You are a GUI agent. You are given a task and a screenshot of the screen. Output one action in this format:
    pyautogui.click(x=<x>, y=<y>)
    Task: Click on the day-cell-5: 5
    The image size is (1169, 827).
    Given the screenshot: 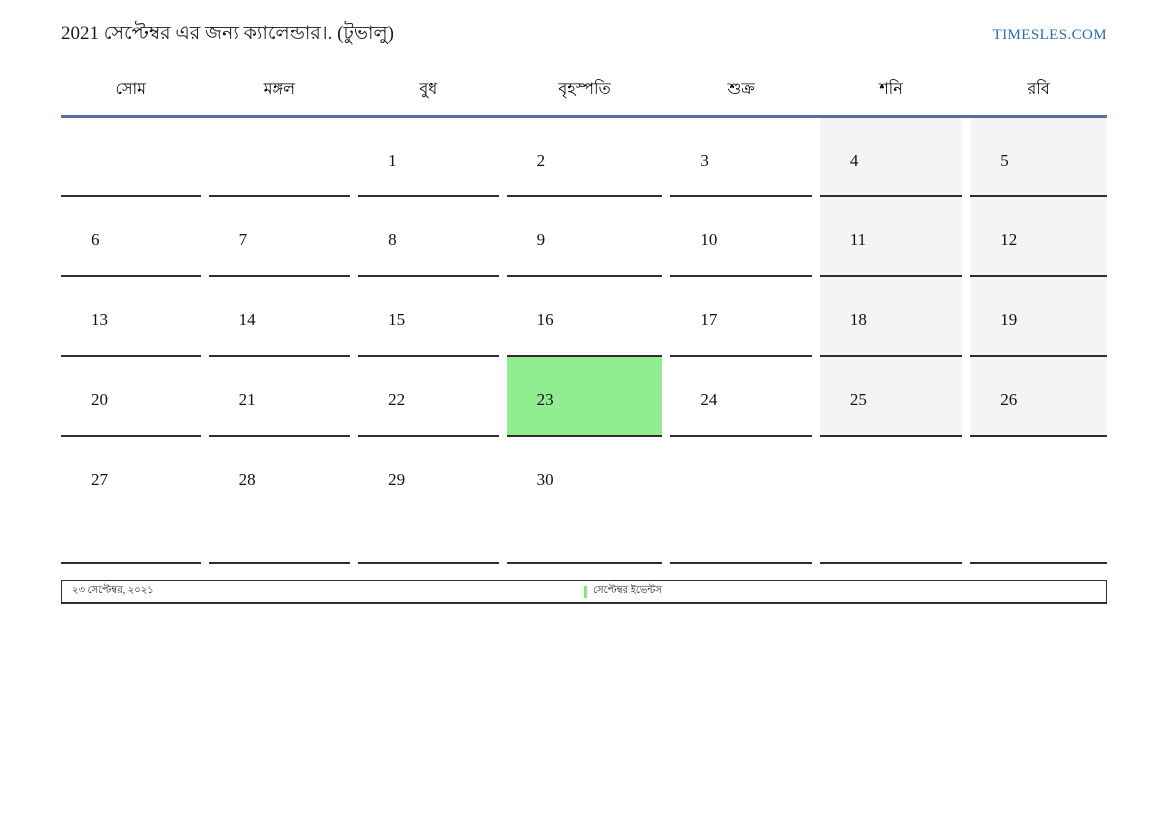 What is the action you would take?
    pyautogui.click(x=1038, y=157)
    